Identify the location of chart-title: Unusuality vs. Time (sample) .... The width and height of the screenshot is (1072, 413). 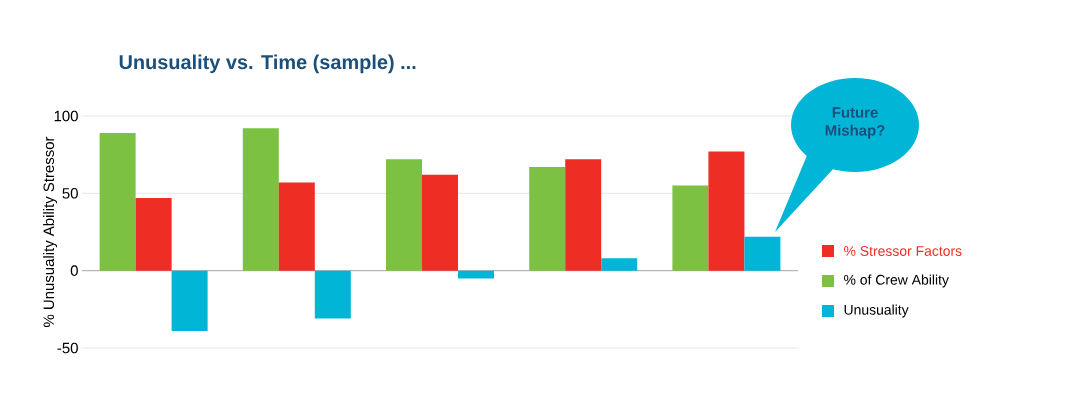
(267, 64).